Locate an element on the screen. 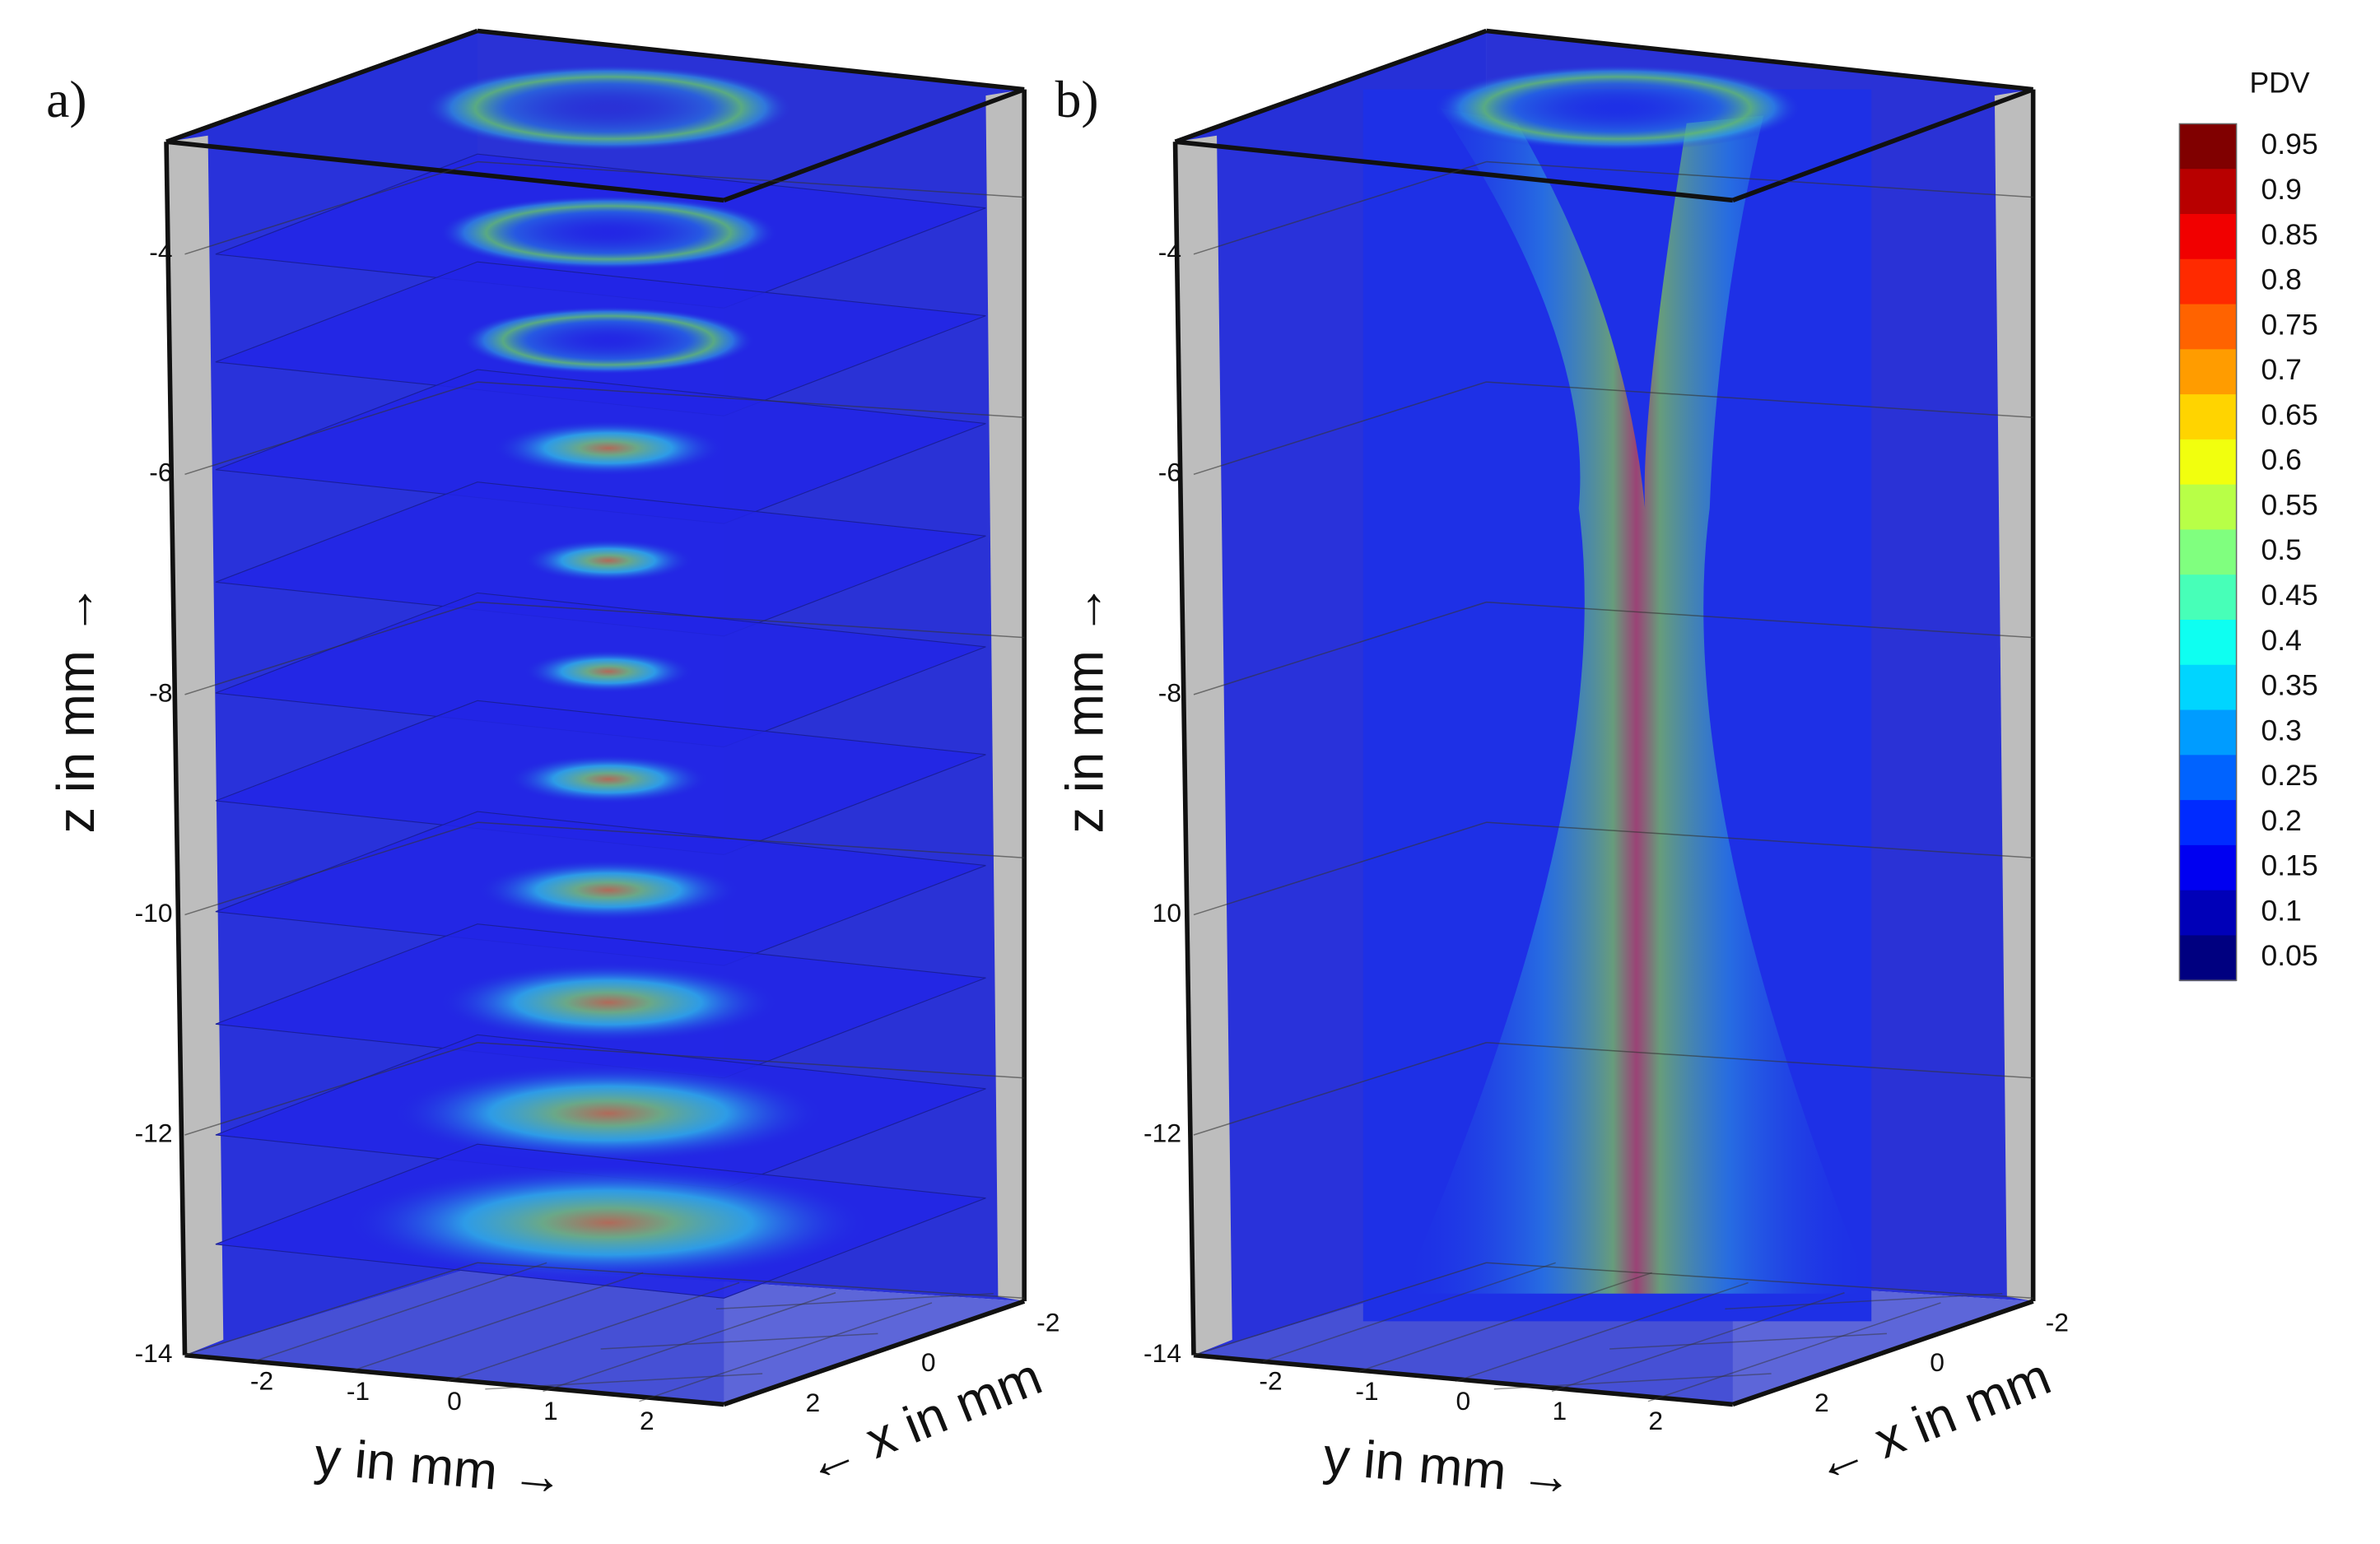  colorbar-tick-label: 0.25 is located at coordinates (2289, 776).